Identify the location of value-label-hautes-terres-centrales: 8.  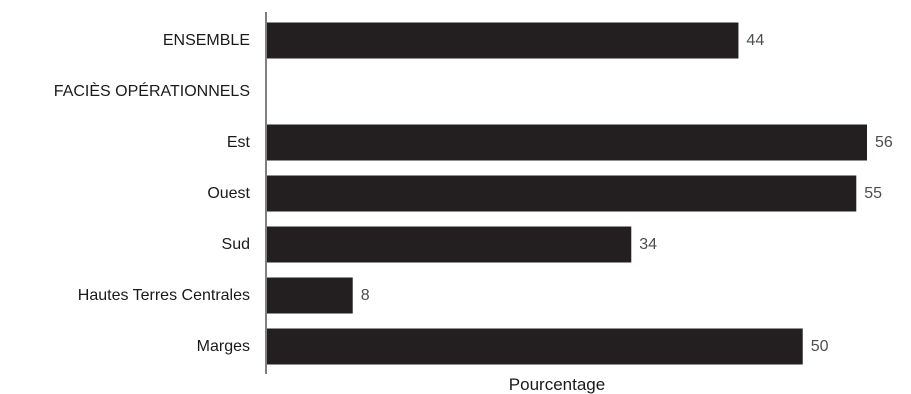
(365, 295).